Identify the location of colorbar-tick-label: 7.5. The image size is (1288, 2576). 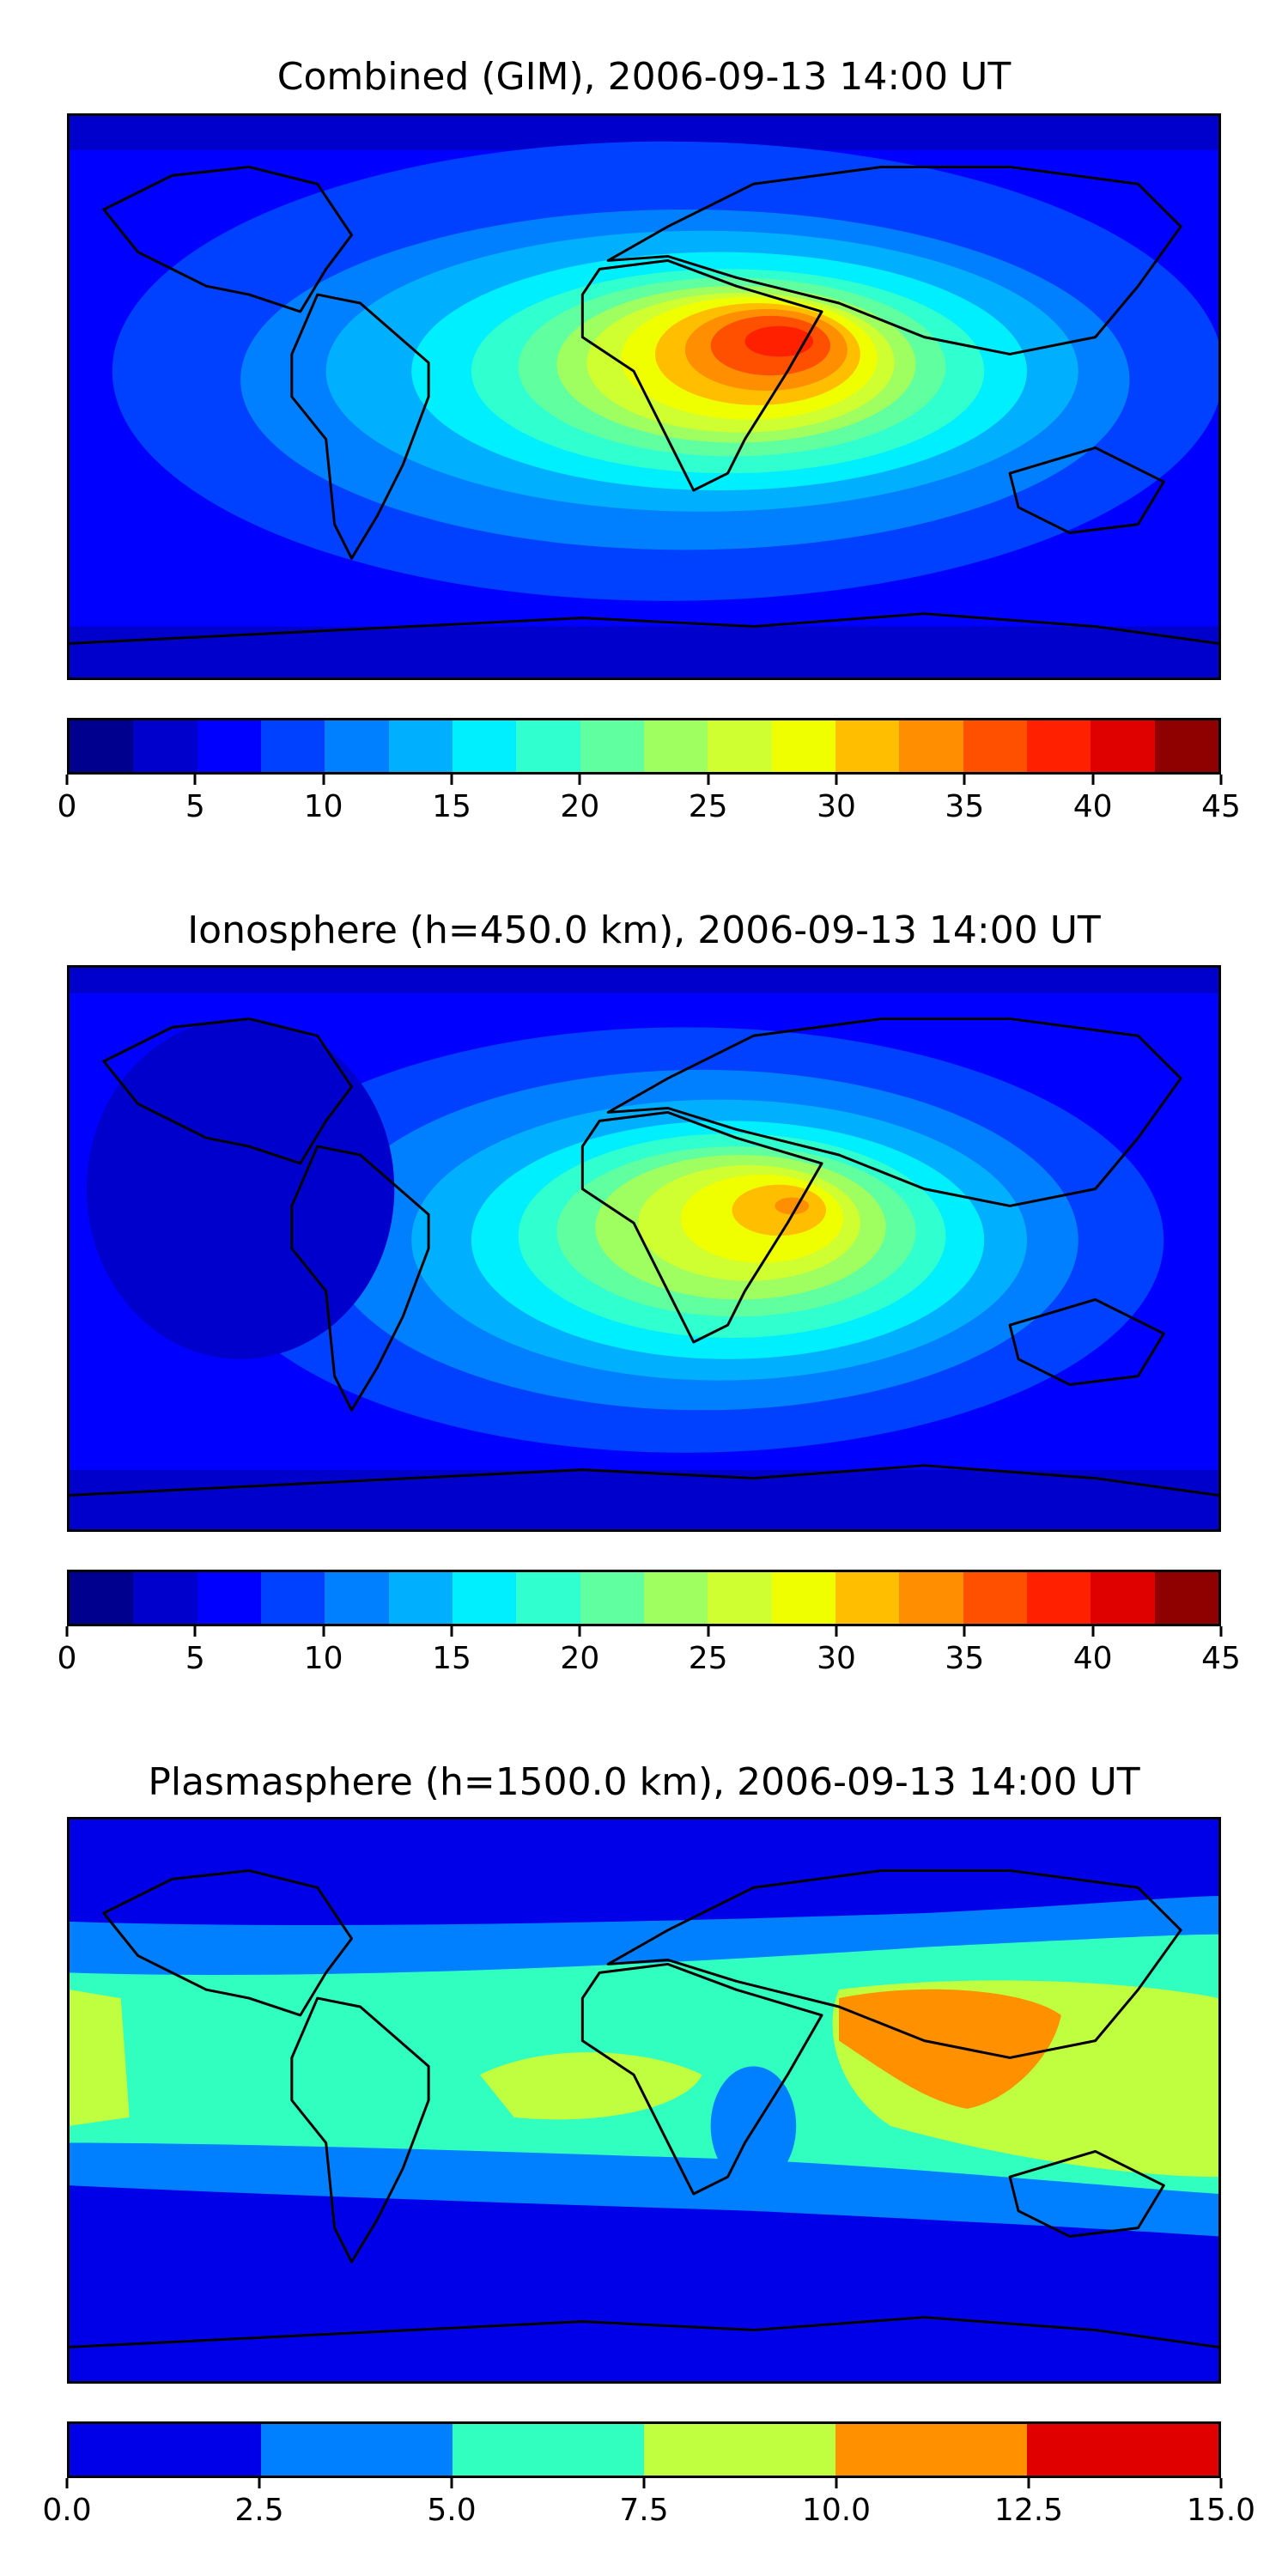
(644, 2510).